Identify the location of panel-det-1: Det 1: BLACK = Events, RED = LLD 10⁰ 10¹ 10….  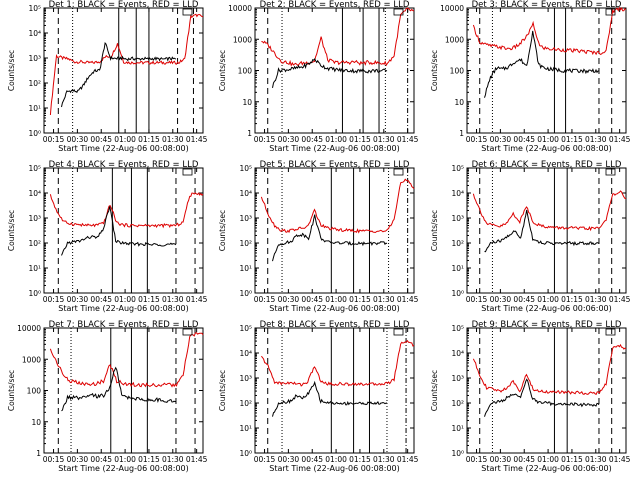
(107, 76).